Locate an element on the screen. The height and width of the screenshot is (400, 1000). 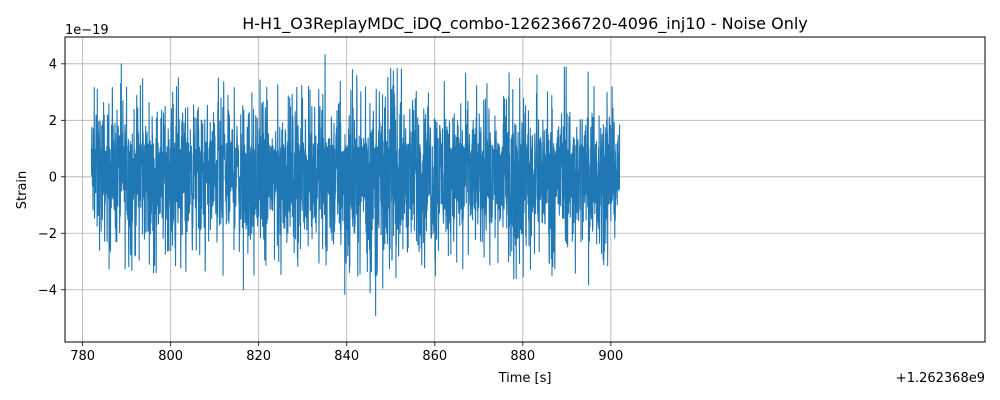
x-axis-label: Time [s] is located at coordinates (525, 378).